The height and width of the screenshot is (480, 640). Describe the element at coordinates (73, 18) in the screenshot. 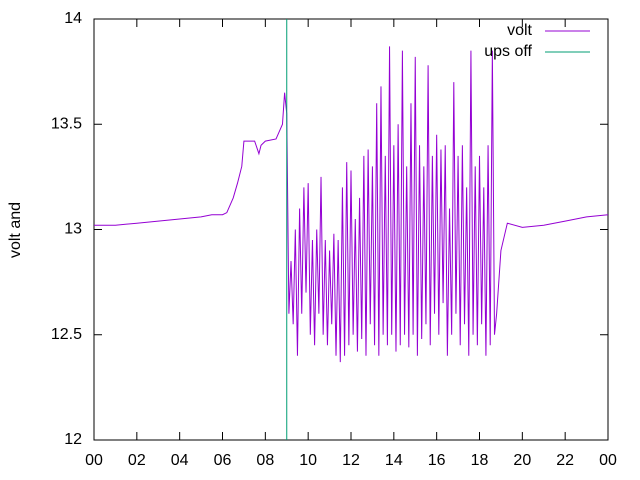

I see `y-tick-label: 14` at that location.